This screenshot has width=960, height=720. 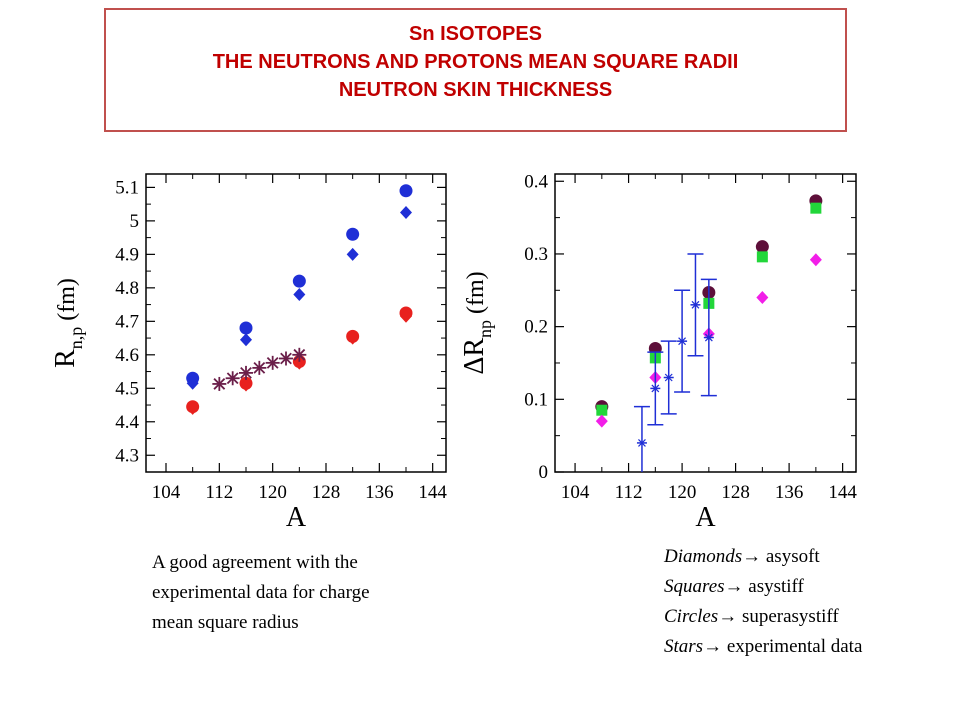 I want to click on y-tick-label: 0.3, so click(x=536, y=254).